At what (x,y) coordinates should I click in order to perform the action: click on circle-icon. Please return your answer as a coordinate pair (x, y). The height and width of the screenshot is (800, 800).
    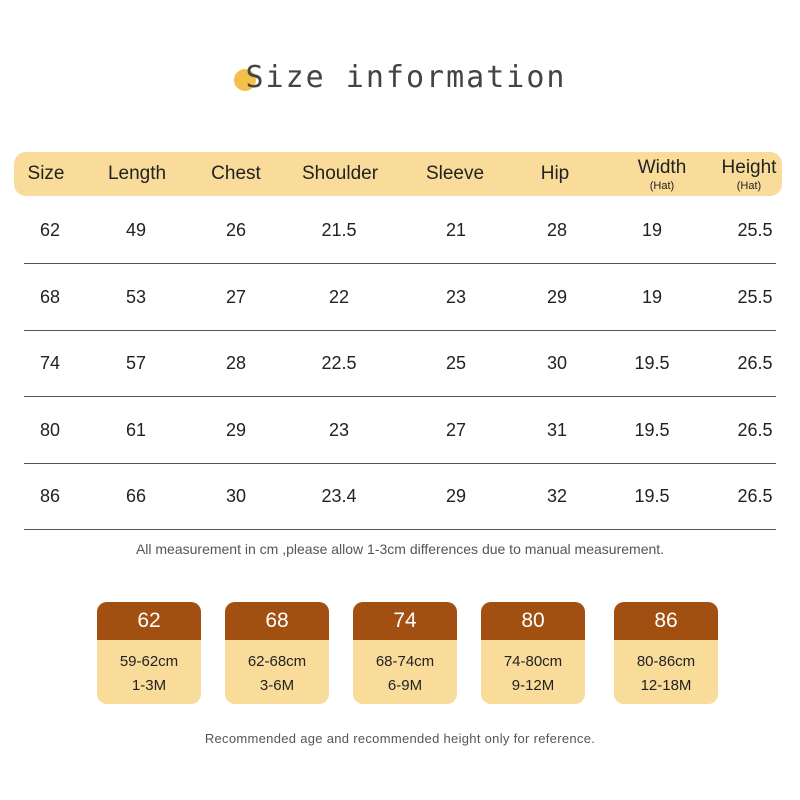
    Looking at the image, I should click on (244, 80).